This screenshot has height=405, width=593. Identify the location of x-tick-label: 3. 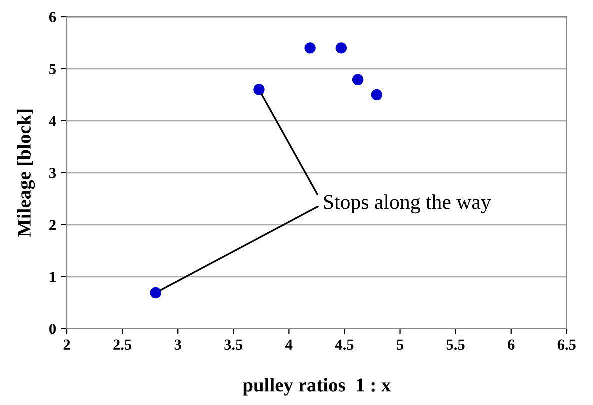
(178, 345).